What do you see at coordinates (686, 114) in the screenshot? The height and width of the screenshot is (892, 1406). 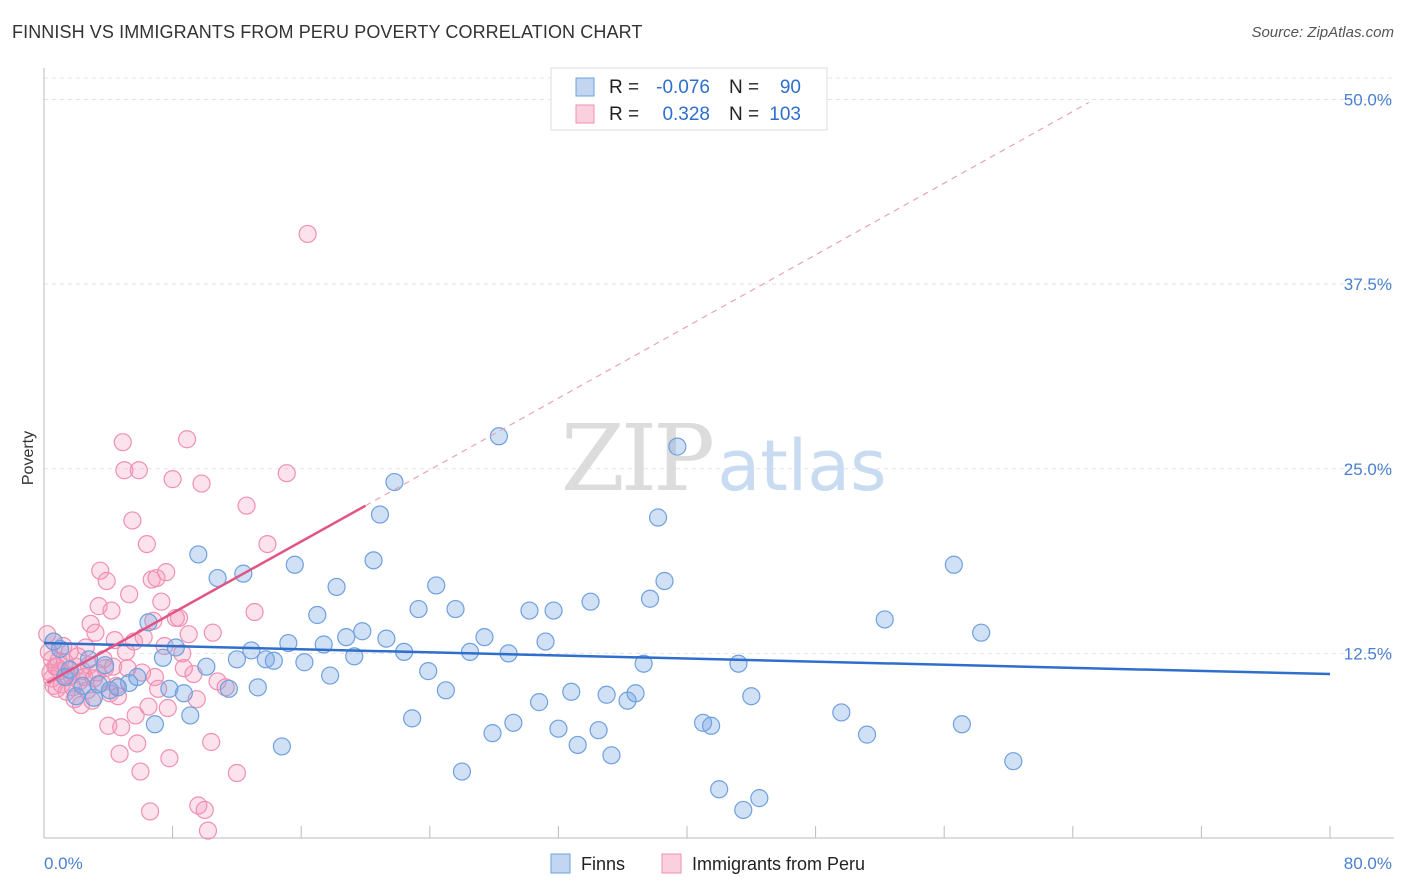 I see `r-value: 0.328` at bounding box center [686, 114].